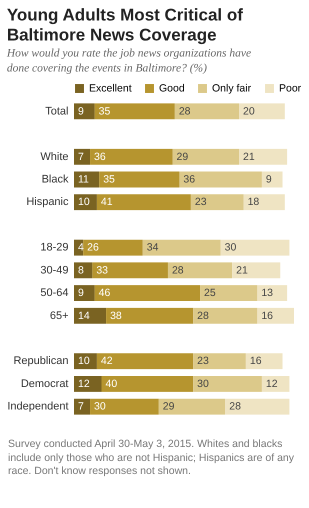 The image size is (309, 508). I want to click on data-label: 14, so click(84, 316).